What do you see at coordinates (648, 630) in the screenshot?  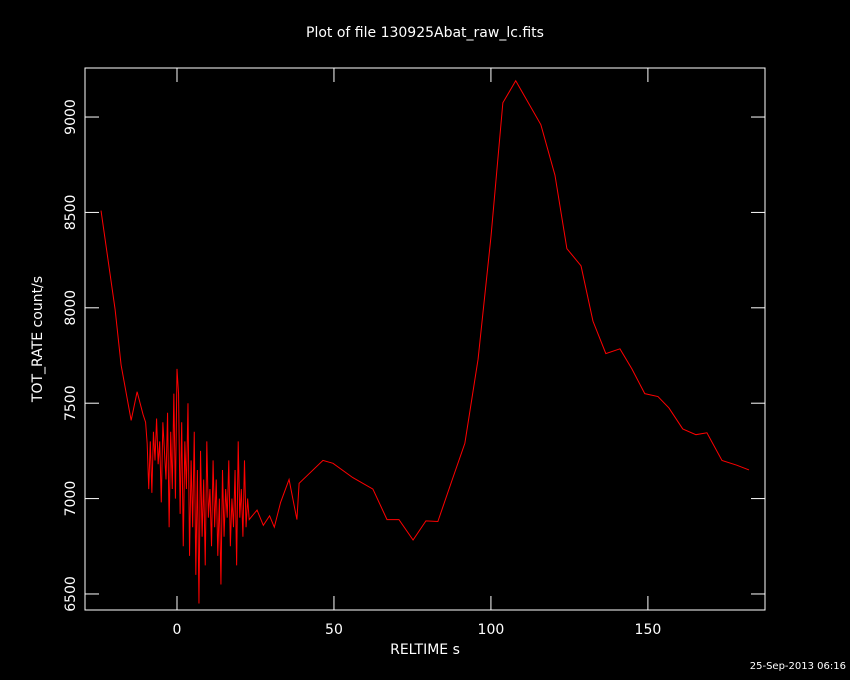 I see `x-tick-label: 150` at bounding box center [648, 630].